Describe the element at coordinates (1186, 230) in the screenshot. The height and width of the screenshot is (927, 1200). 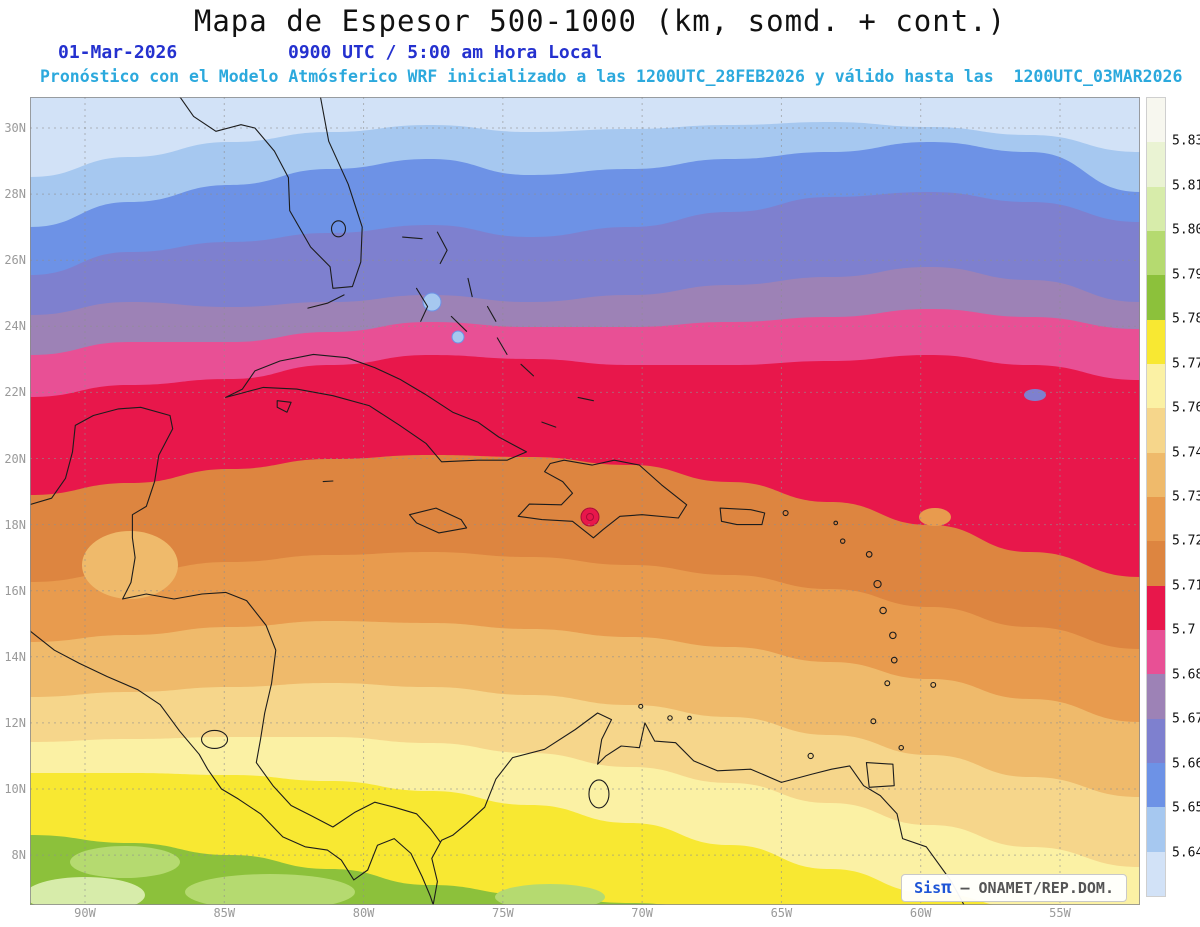
I see `colorbar-tick-label: 5.807` at that location.